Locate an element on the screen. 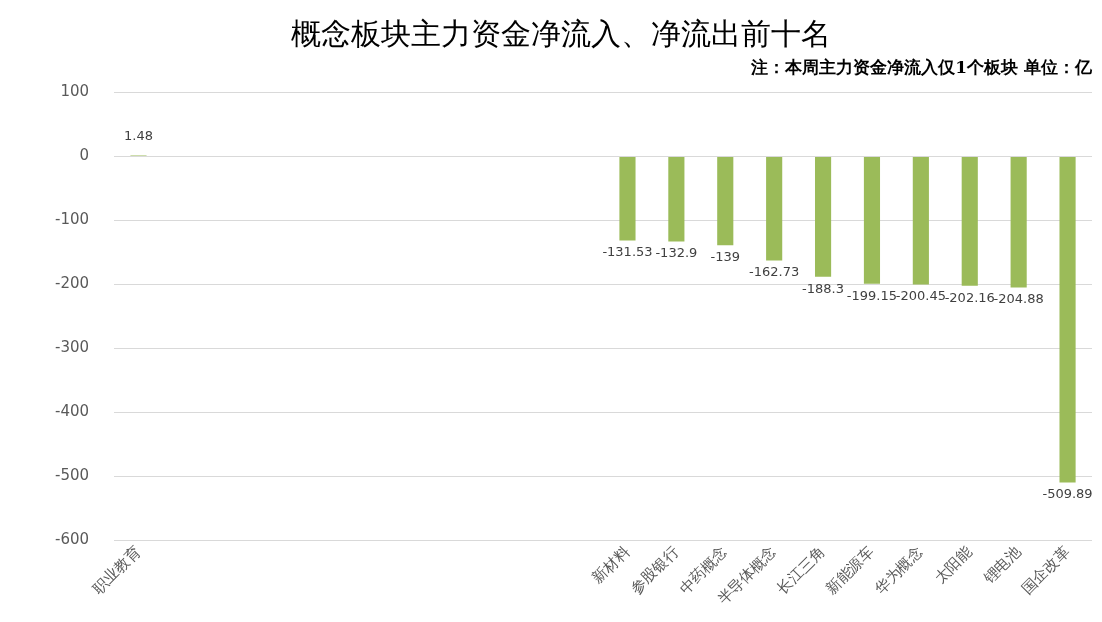  data-label: -188.3 is located at coordinates (823, 288).